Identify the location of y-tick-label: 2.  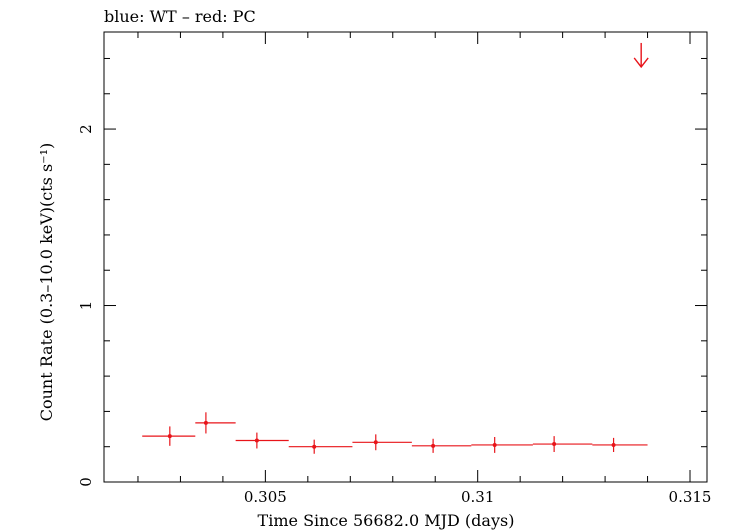
(86, 129).